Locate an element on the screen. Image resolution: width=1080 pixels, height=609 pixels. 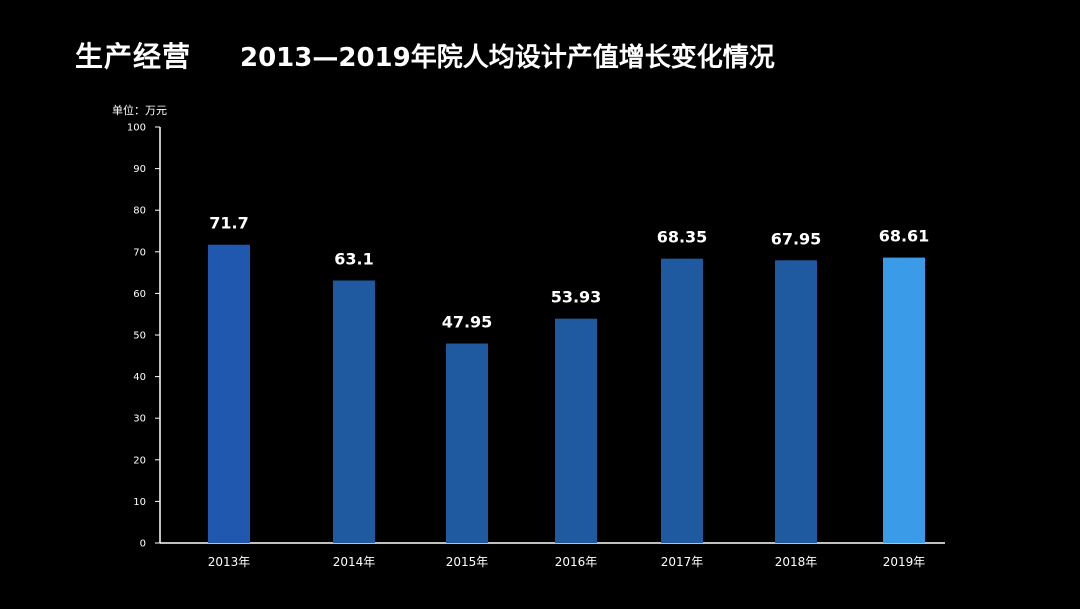
y-tick-label: 80 is located at coordinates (139, 211).